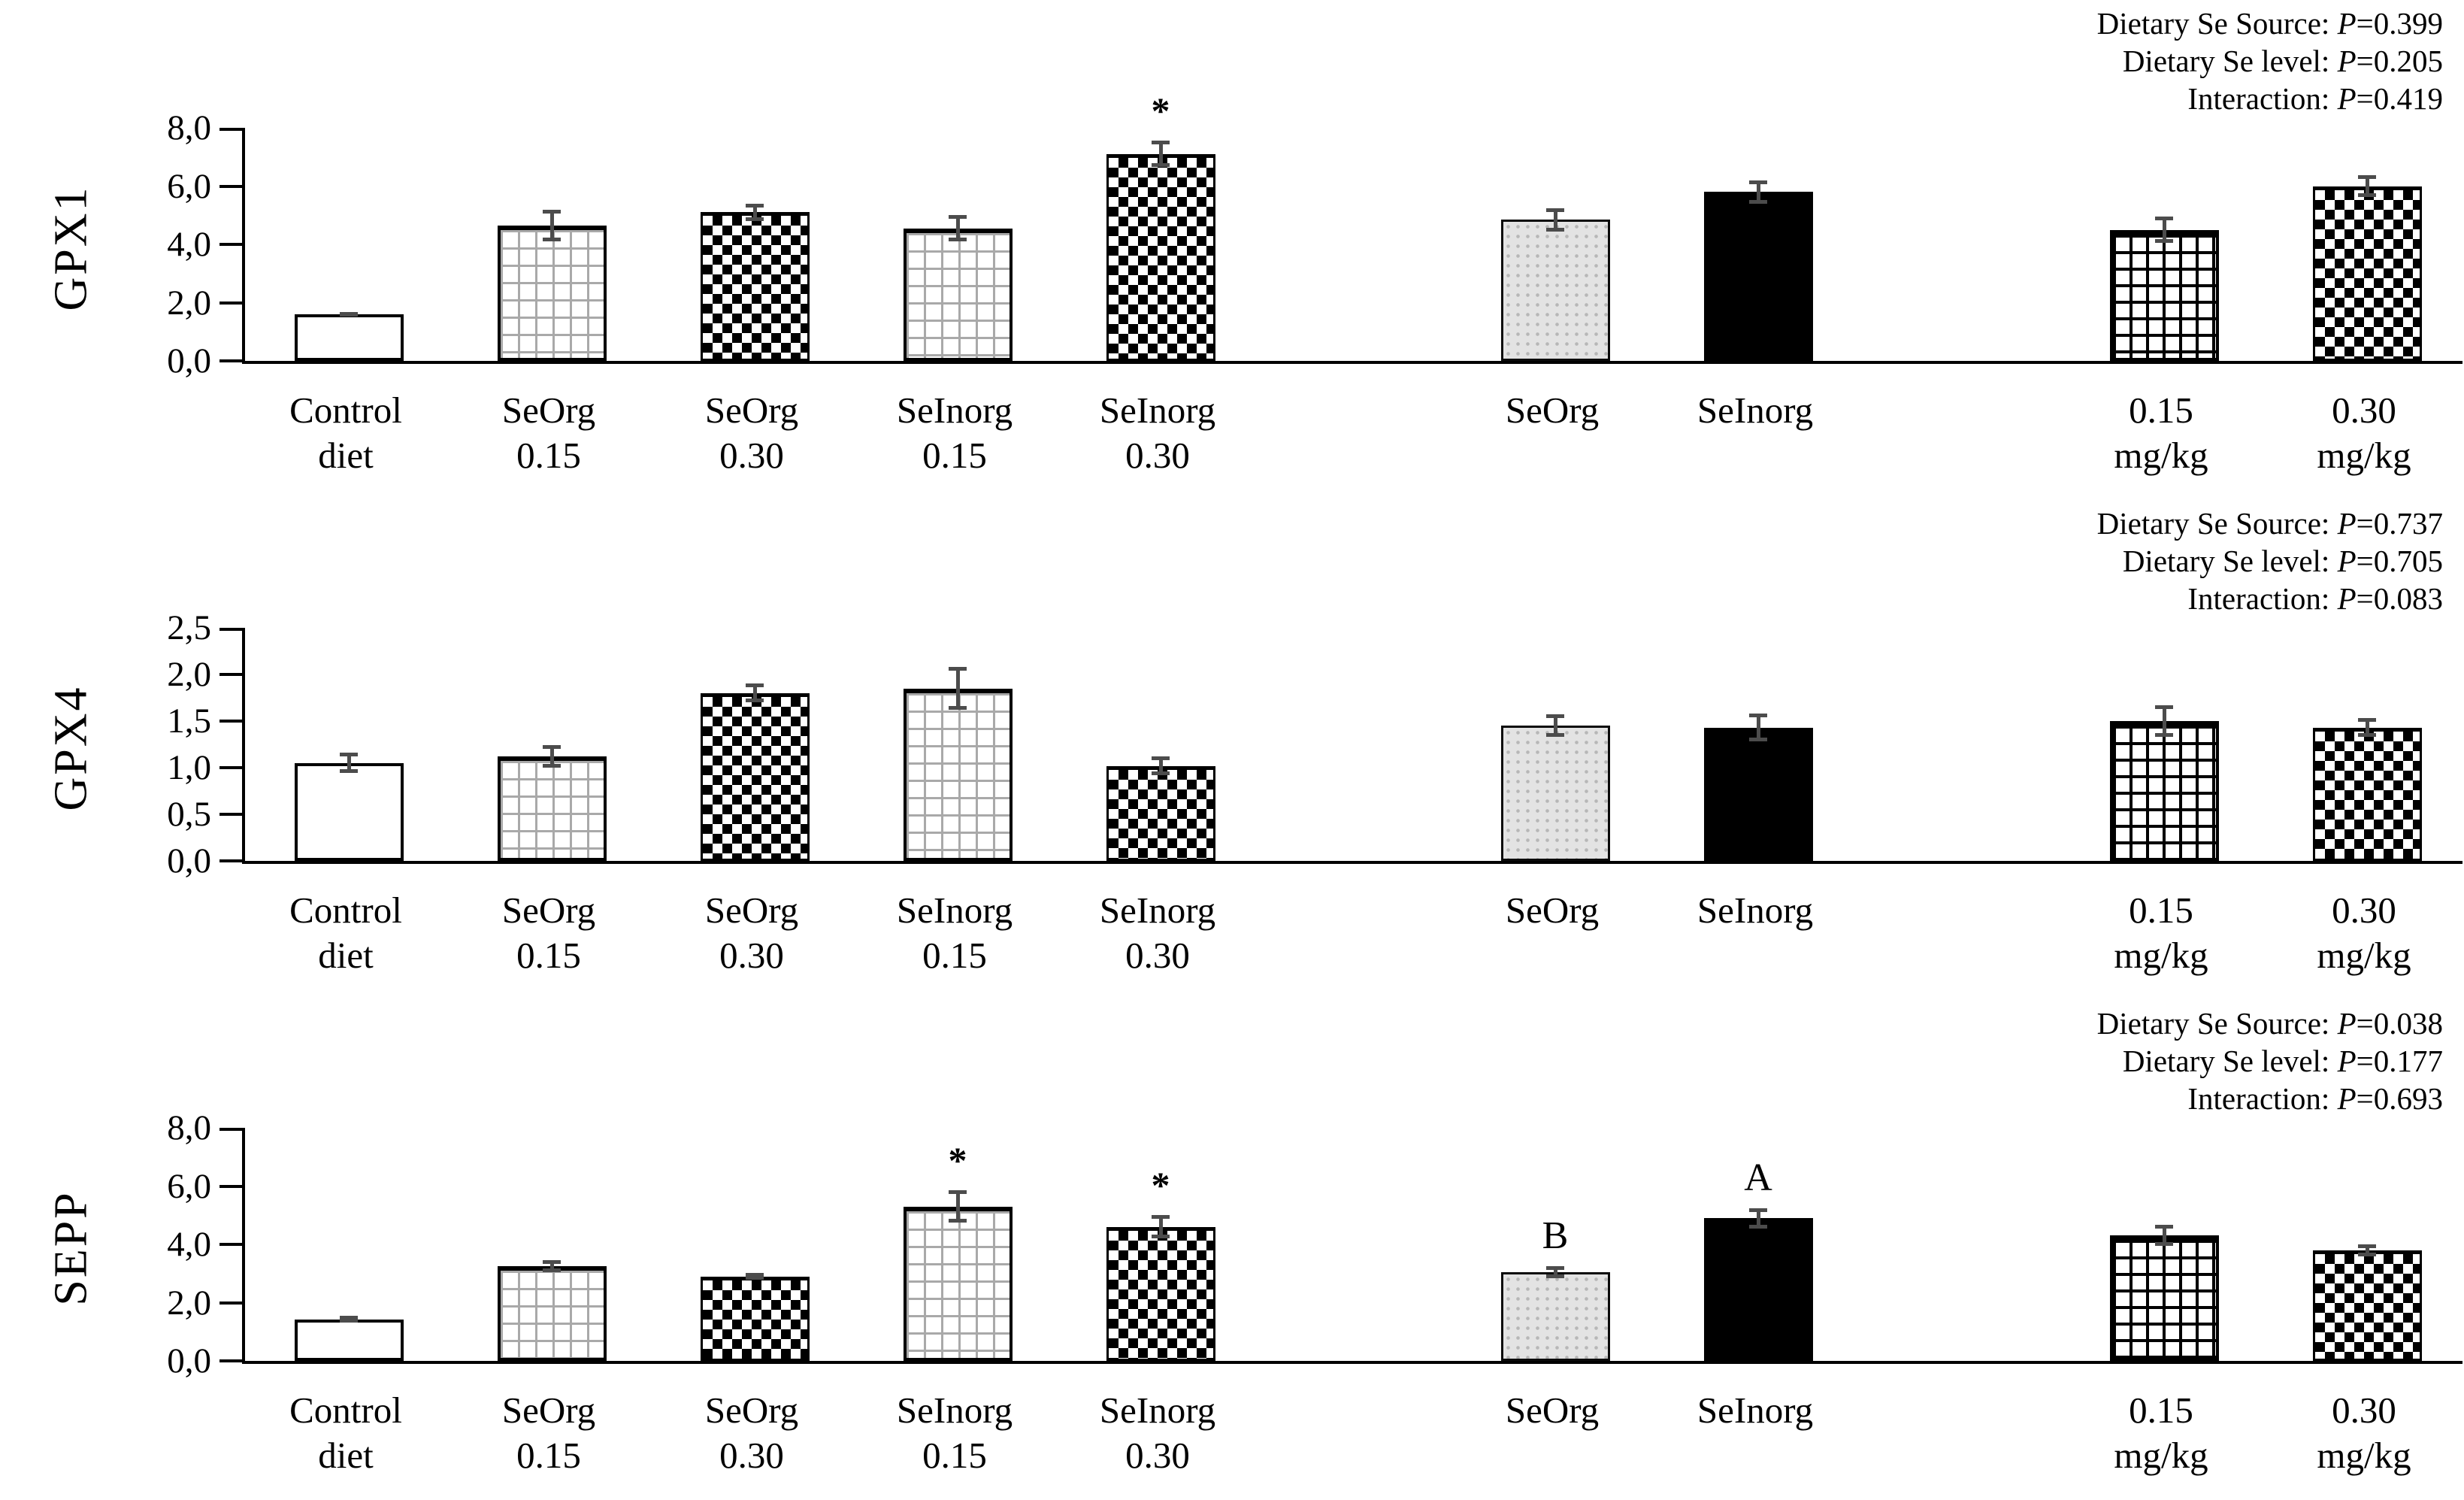  I want to click on gpx4-xlabel-0-15-mg-kg: 0.15 mg/kg, so click(2161, 933).